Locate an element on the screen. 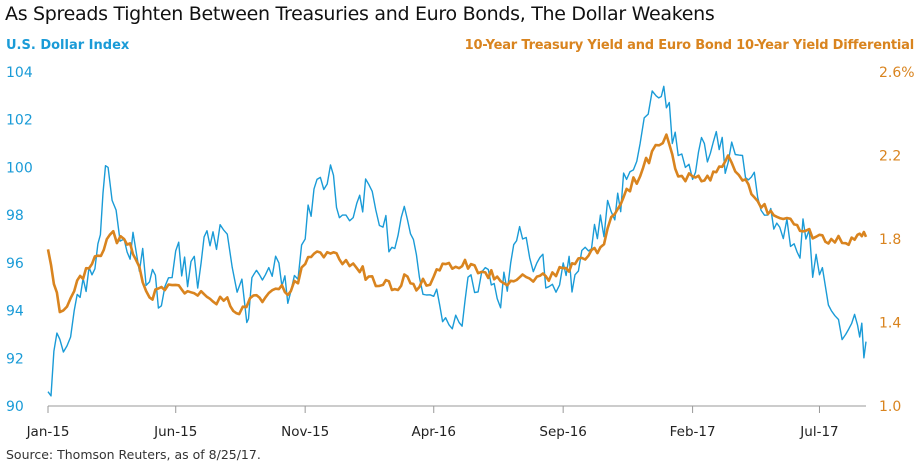 The width and height of the screenshot is (916, 467). right-tick-label: 1.4 is located at coordinates (890, 324).